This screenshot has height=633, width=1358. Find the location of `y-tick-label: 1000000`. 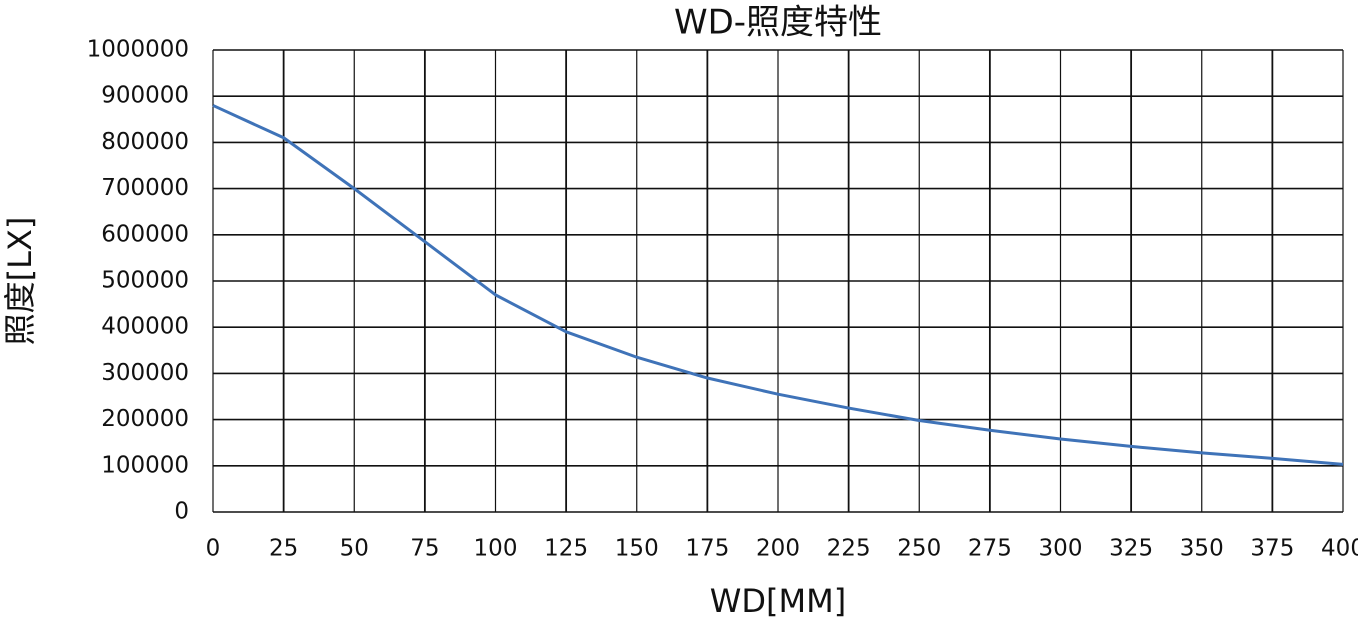

y-tick-label: 1000000 is located at coordinates (138, 50).